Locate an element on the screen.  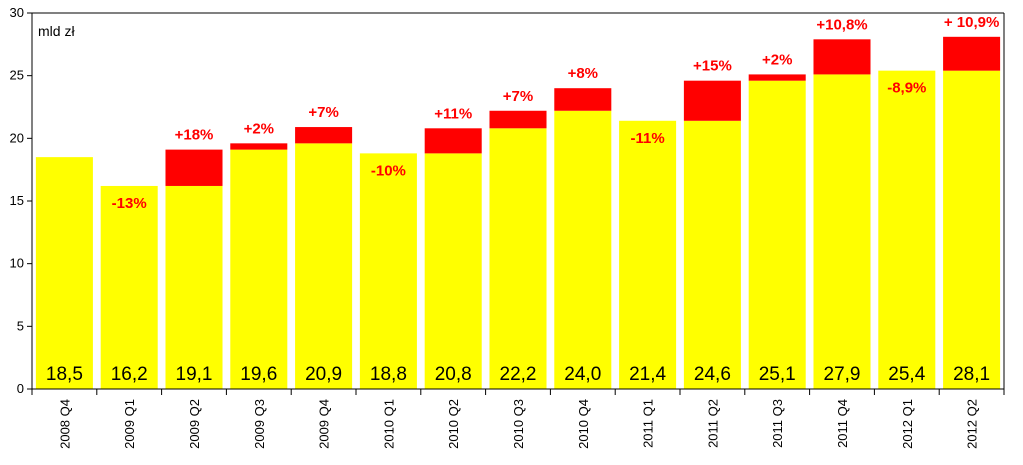
x-tick-label: 2012 Q1 is located at coordinates (907, 424).